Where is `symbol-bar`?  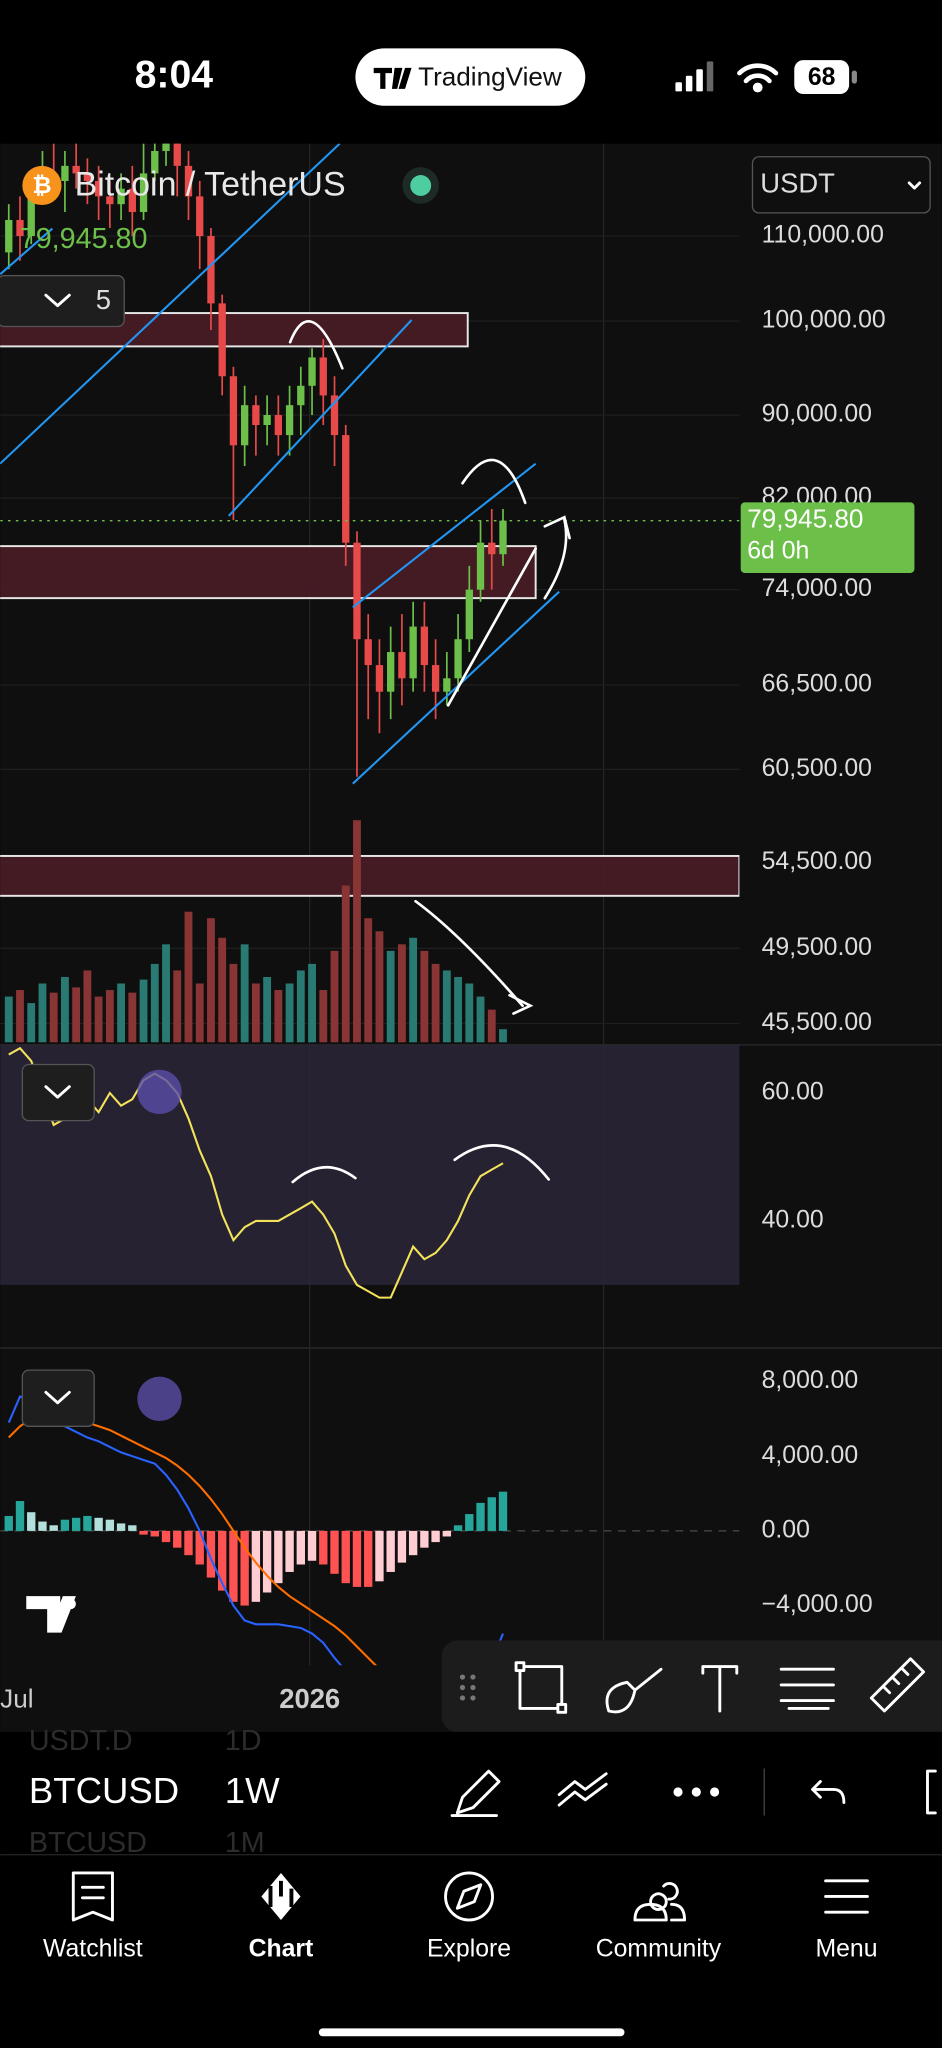
symbol-bar is located at coordinates (471, 1793).